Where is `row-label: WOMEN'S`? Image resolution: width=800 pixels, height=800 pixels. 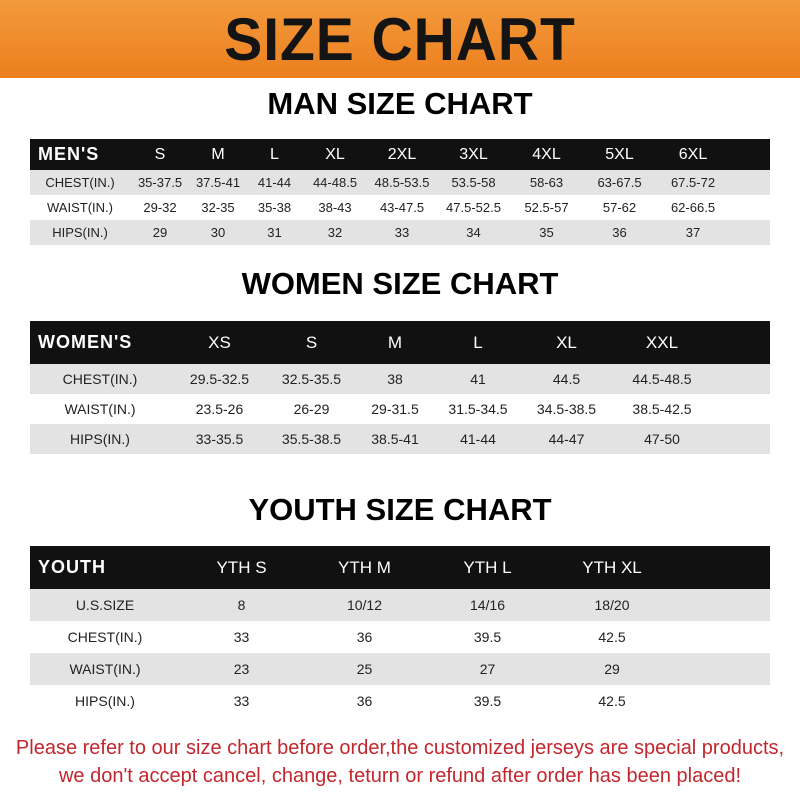 row-label: WOMEN'S is located at coordinates (85, 342).